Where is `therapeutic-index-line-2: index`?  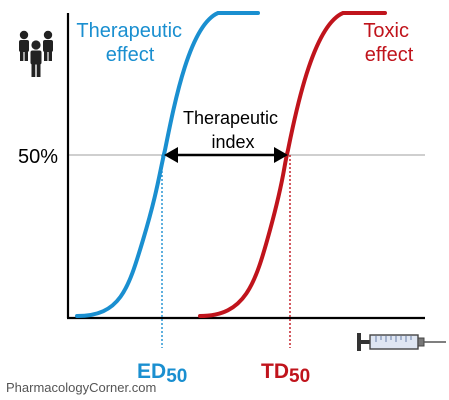
therapeutic-index-line-2: index is located at coordinates (232, 142).